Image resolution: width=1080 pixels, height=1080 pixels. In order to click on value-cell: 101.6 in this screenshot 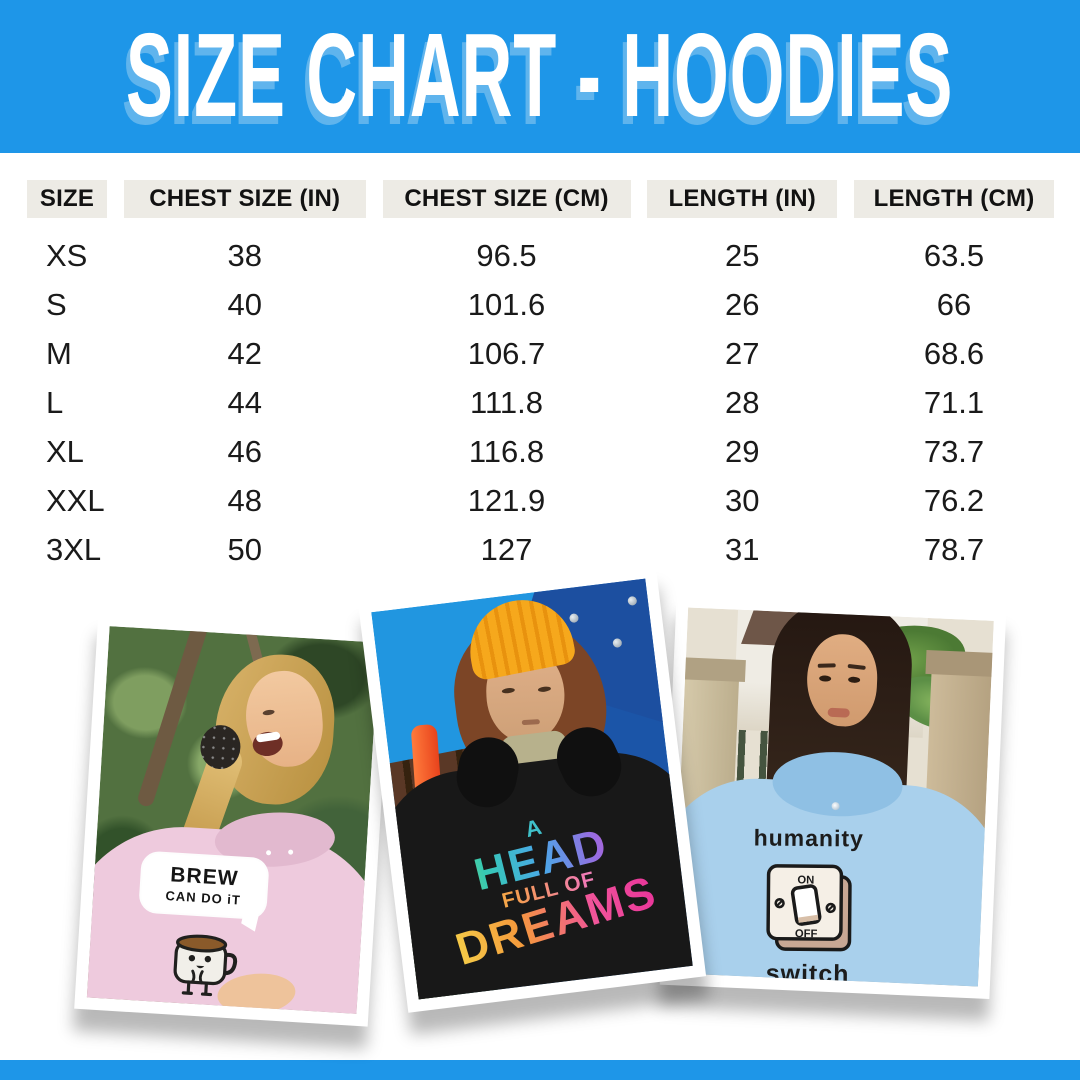, I will do `click(506, 304)`.